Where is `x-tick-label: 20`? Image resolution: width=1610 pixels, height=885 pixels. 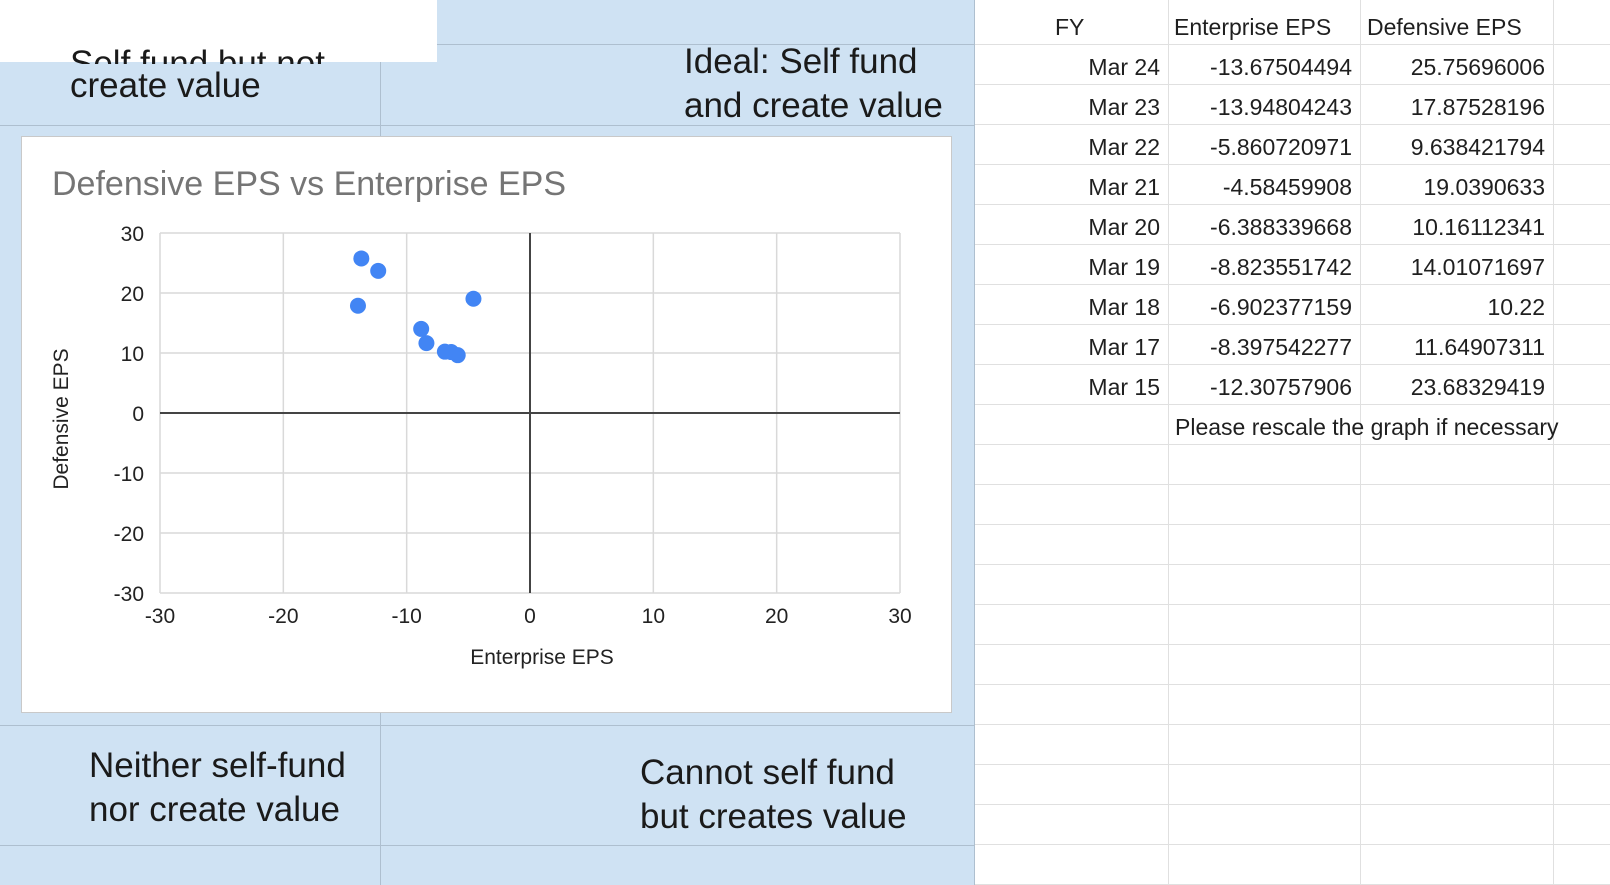
x-tick-label: 20 is located at coordinates (776, 616).